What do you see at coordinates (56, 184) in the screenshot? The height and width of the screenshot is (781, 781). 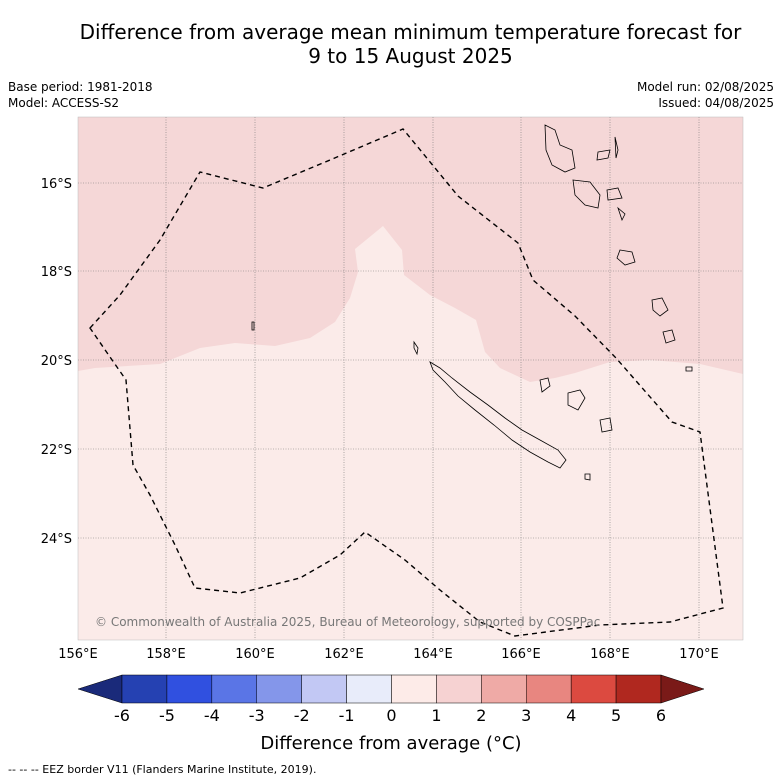 I see `lat-label: 16°S` at bounding box center [56, 184].